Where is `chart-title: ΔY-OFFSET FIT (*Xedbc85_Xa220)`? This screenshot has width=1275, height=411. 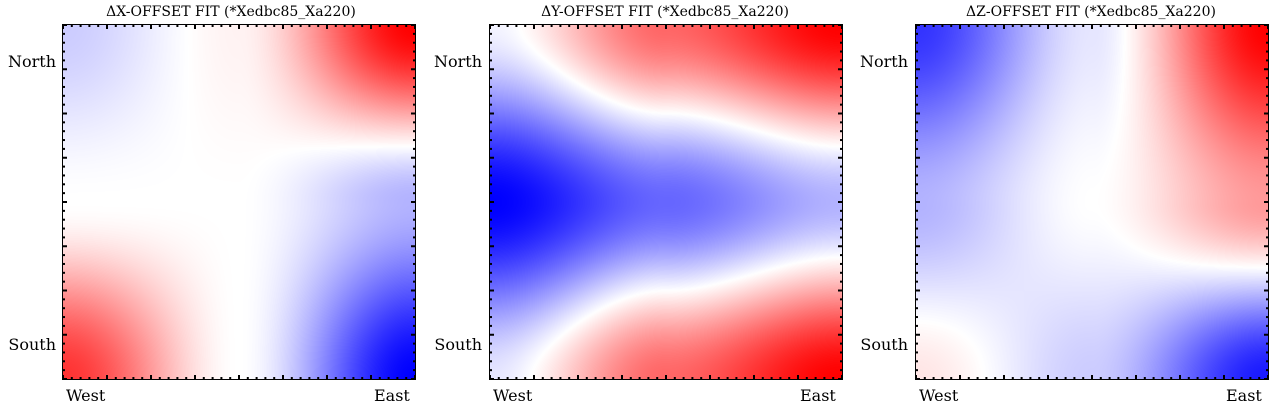
chart-title: ΔY-OFFSET FIT (*Xedbc85_Xa220) is located at coordinates (665, 12).